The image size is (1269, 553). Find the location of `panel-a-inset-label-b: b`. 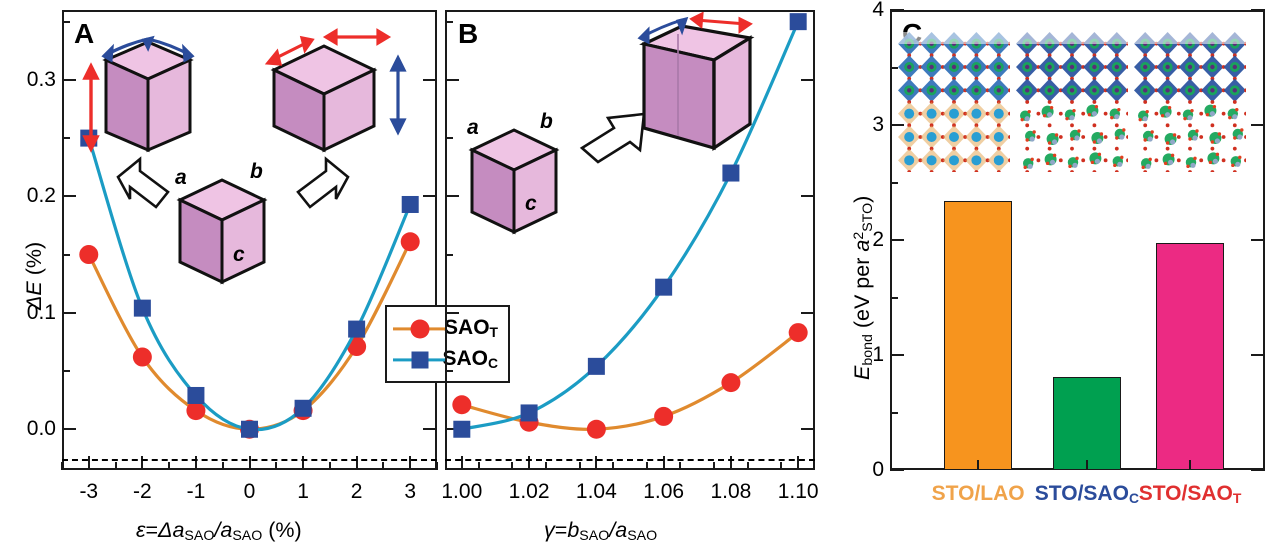

panel-a-inset-label-b: b is located at coordinates (256, 171).